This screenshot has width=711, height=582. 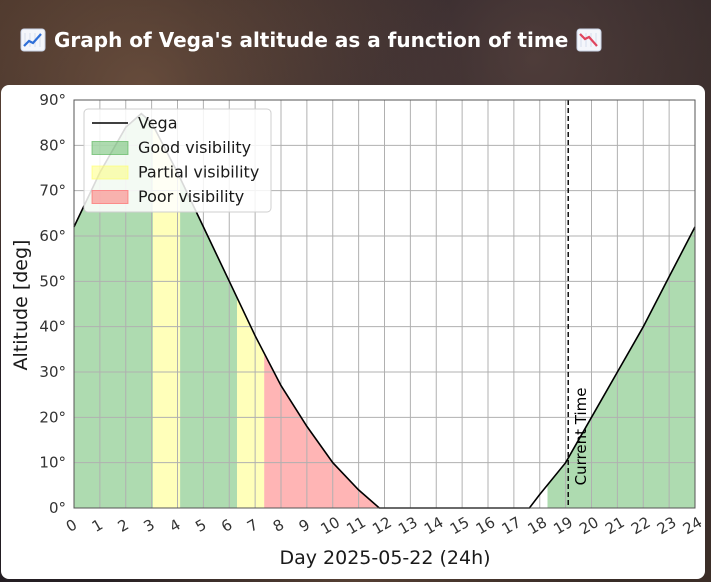 I want to click on chart-increasing-icon, so click(x=33, y=40).